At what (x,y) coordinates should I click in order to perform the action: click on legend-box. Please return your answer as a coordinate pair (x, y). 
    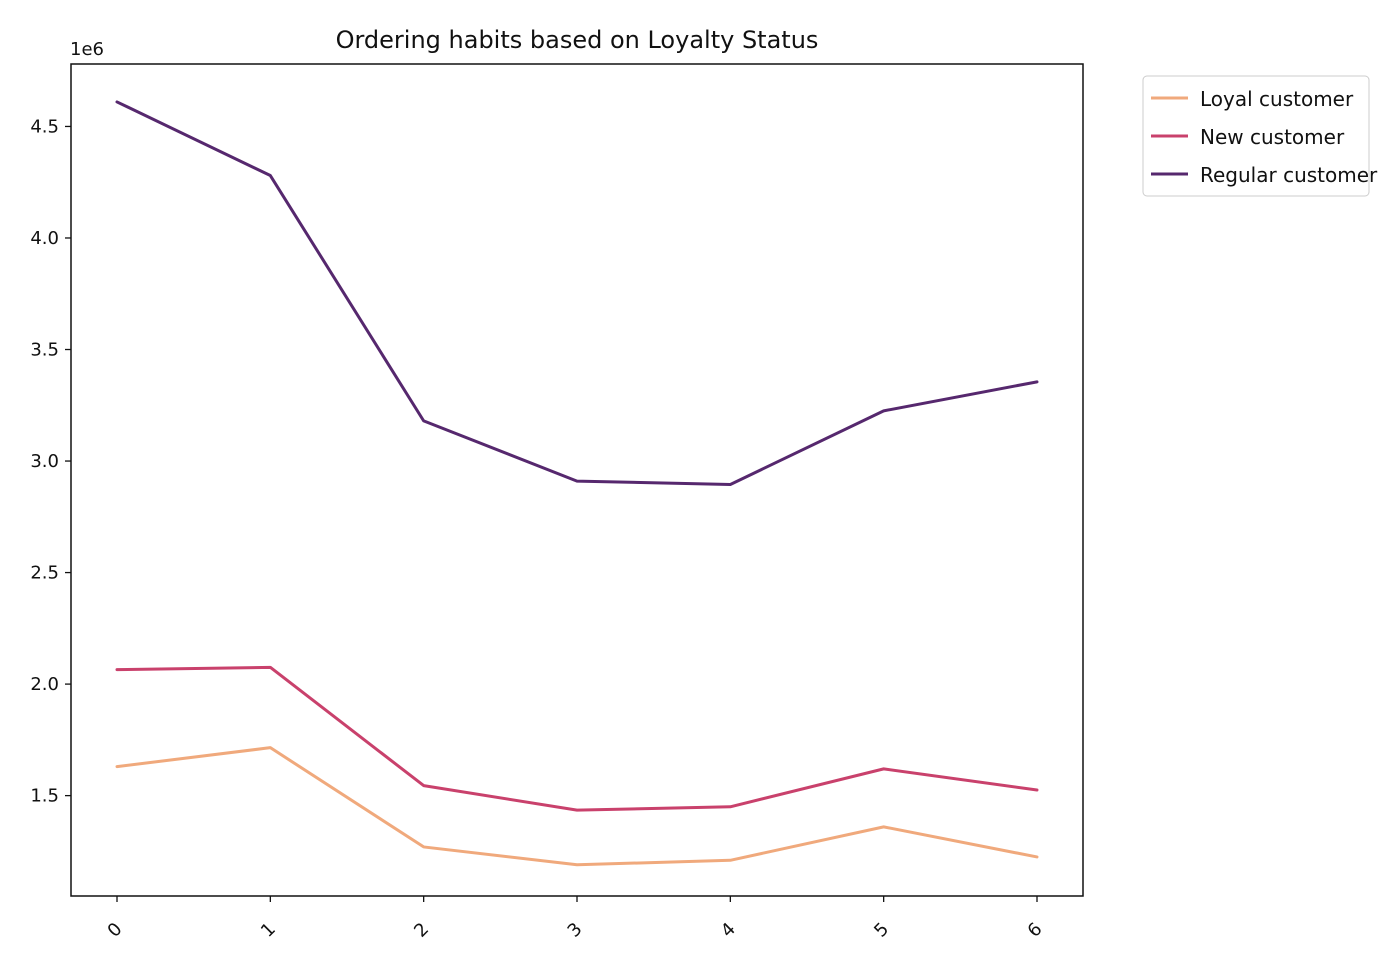
    Looking at the image, I should click on (1256, 136).